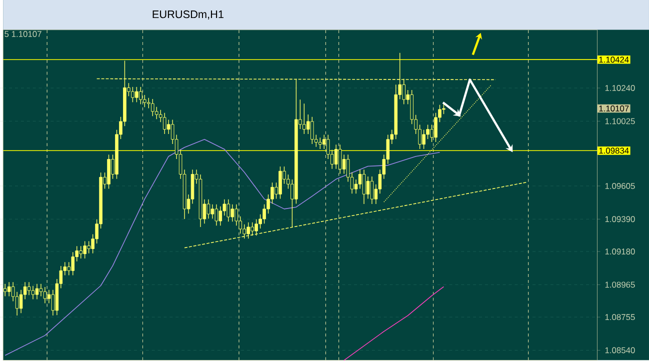 This screenshot has width=649, height=361. Describe the element at coordinates (188, 15) in the screenshot. I see `chart-title: EURUSDm,H1` at that location.